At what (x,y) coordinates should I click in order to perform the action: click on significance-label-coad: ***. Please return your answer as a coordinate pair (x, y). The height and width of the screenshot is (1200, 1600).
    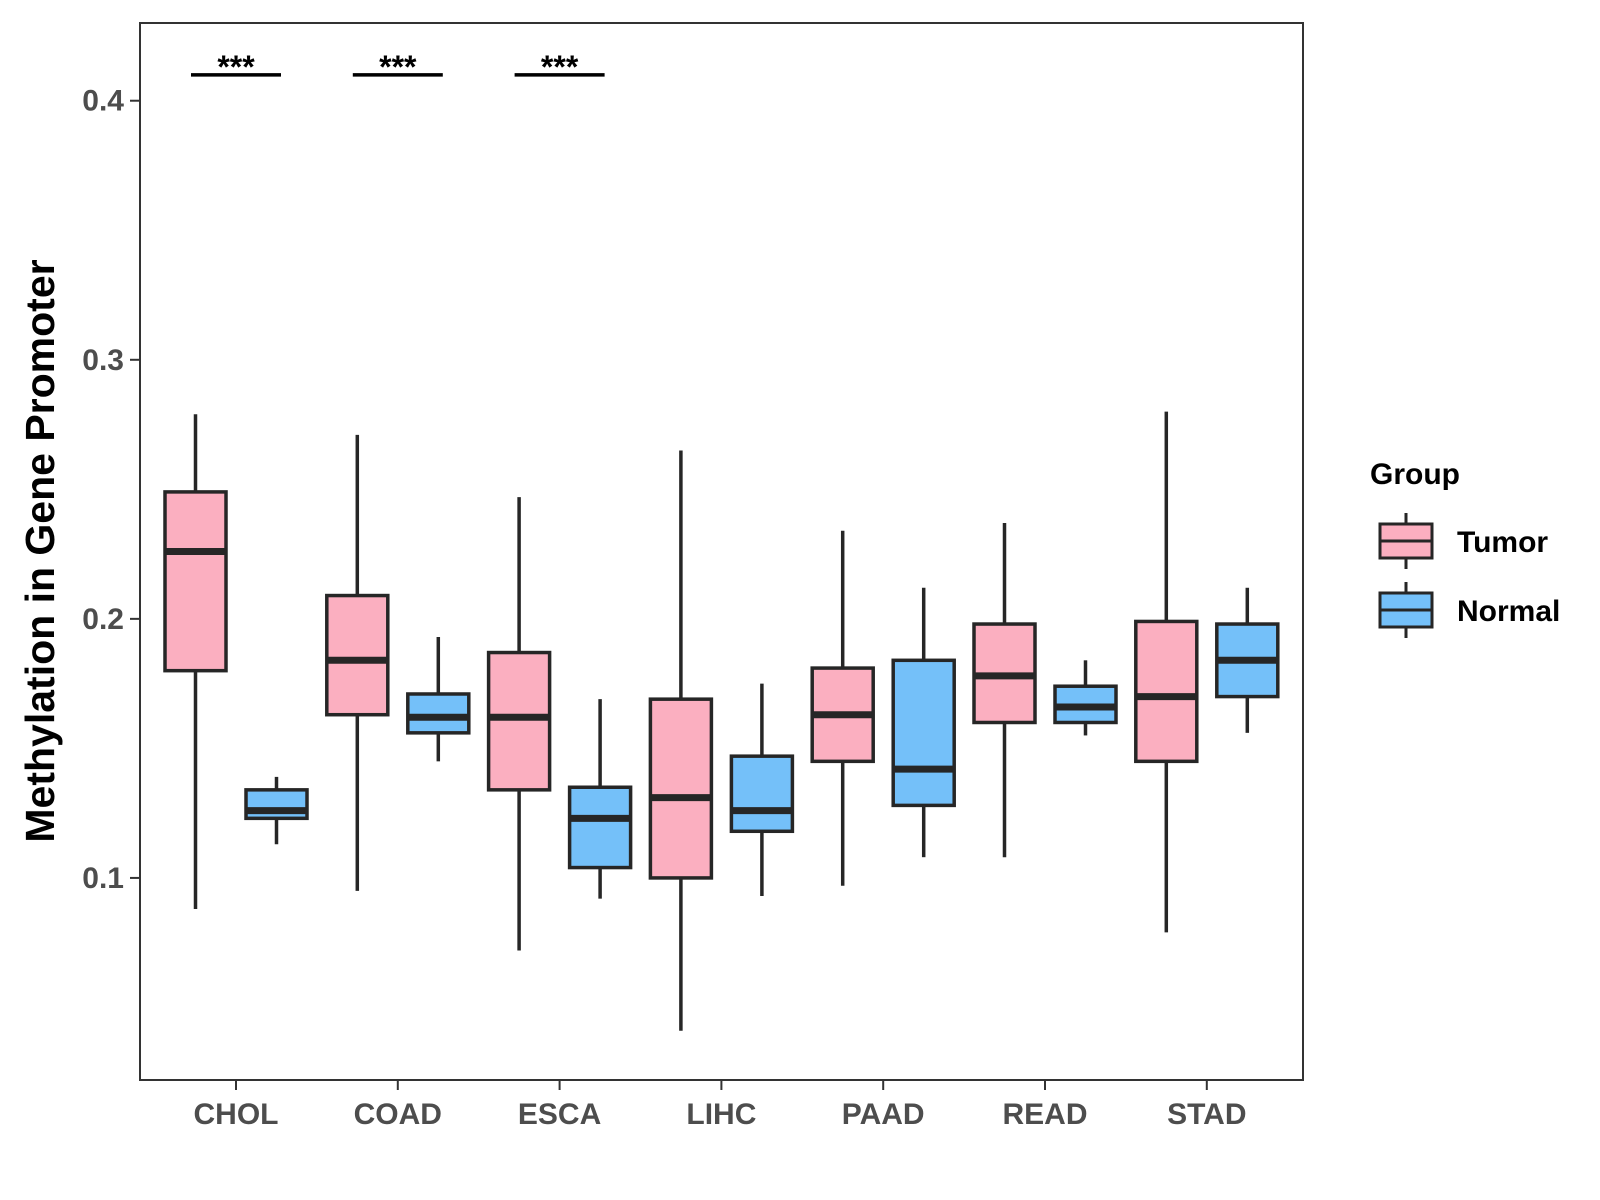
    Looking at the image, I should click on (398, 67).